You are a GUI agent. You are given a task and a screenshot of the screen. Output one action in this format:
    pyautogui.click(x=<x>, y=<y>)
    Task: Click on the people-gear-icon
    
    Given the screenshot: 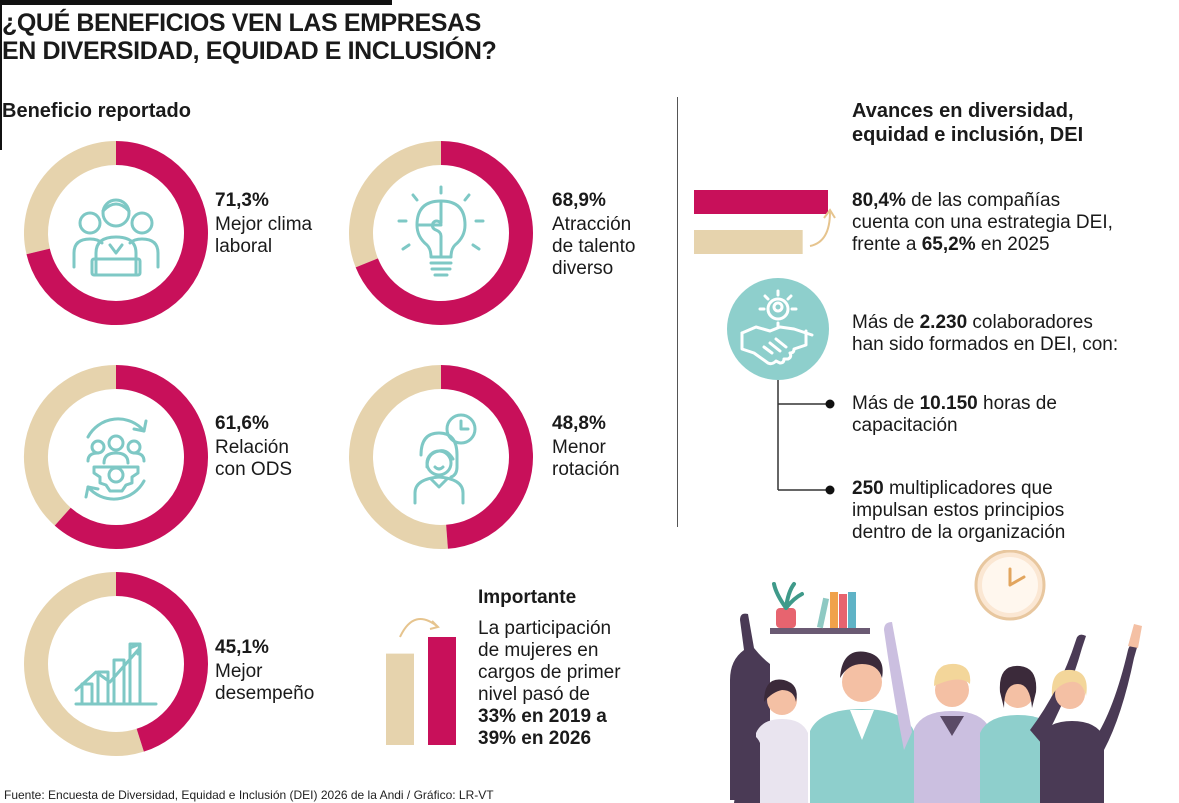 What is the action you would take?
    pyautogui.click(x=116, y=459)
    